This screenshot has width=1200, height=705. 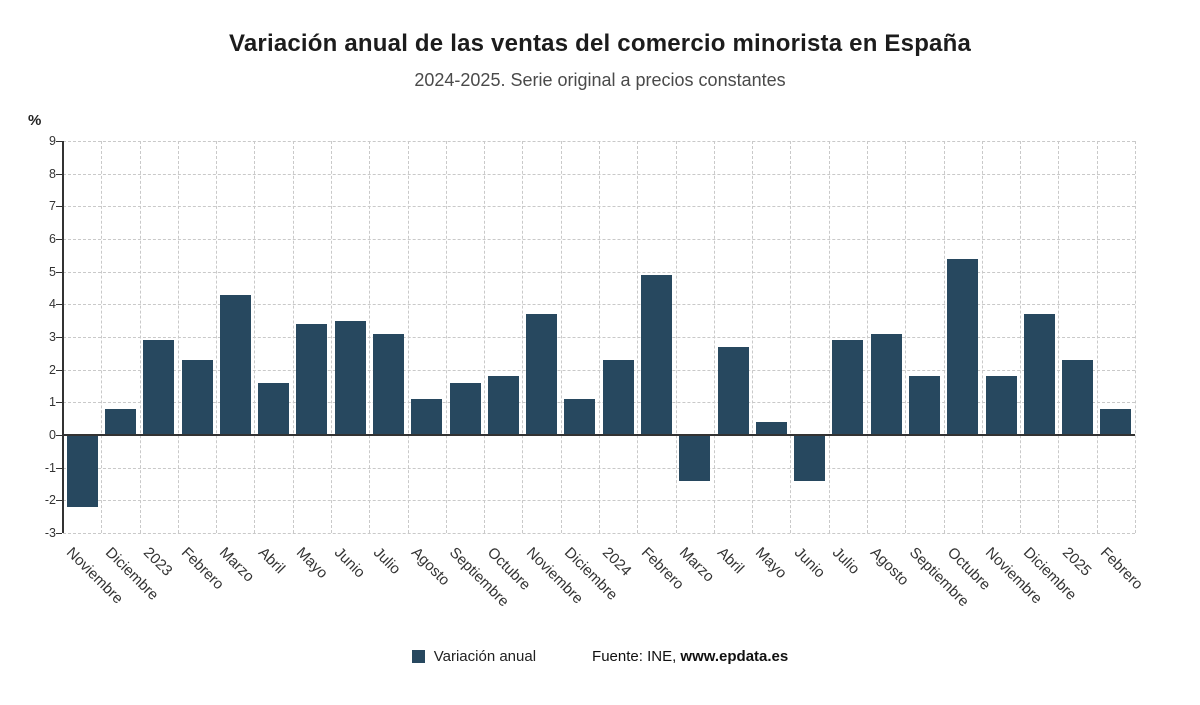 What do you see at coordinates (734, 656) in the screenshot?
I see `source-link: www.epdata.es` at bounding box center [734, 656].